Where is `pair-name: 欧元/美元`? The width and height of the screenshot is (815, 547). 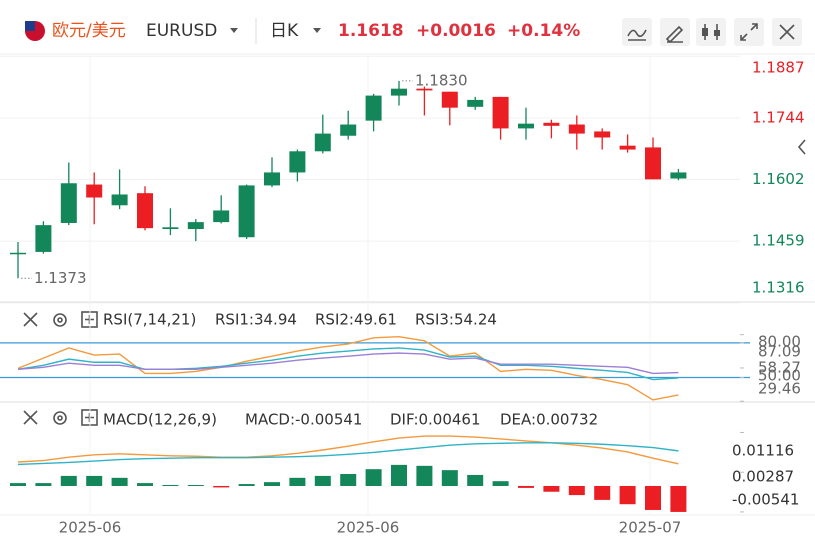 pair-name: 欧元/美元 is located at coordinates (89, 31).